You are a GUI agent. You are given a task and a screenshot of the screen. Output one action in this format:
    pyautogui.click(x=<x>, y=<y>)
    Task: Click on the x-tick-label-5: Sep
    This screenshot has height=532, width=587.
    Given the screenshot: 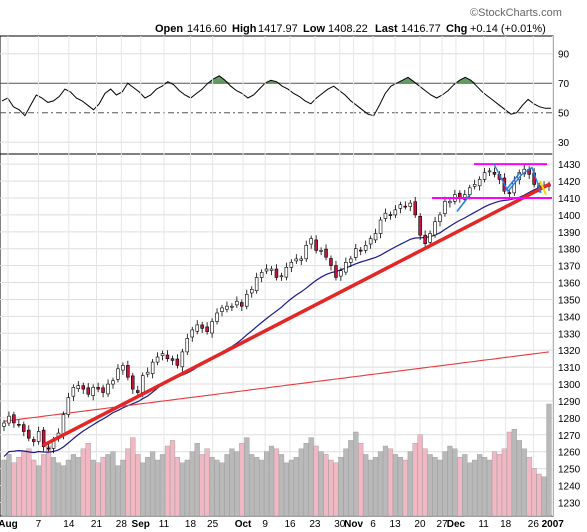 What is the action you would take?
    pyautogui.click(x=141, y=524)
    